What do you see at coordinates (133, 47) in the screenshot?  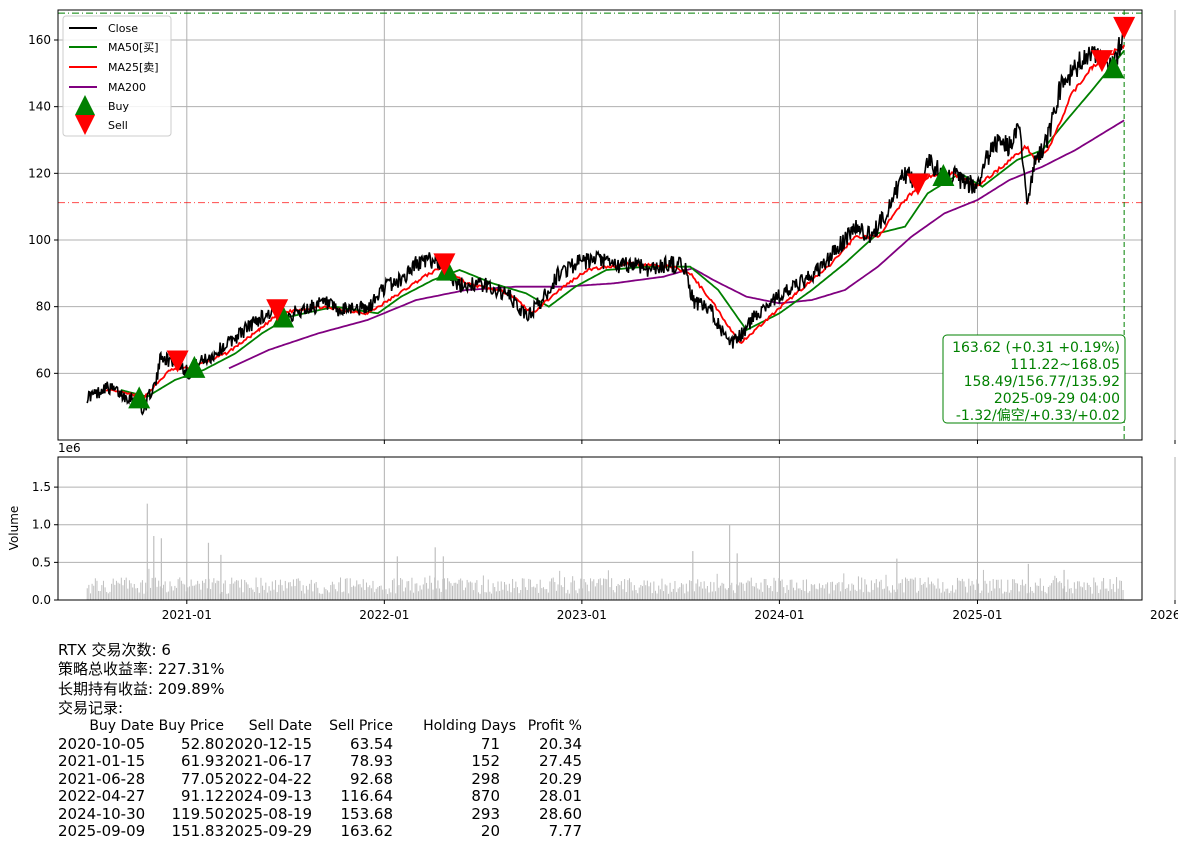 I see `legend-label-ma50: MA50[买]` at bounding box center [133, 47].